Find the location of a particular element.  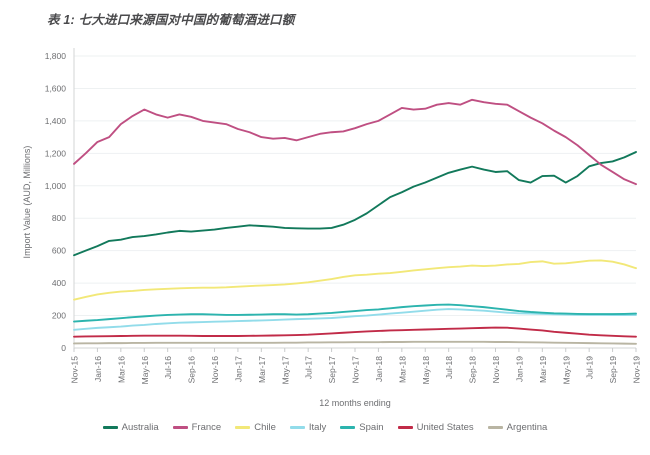

legend-item-united-states: United States is located at coordinates (435, 427).